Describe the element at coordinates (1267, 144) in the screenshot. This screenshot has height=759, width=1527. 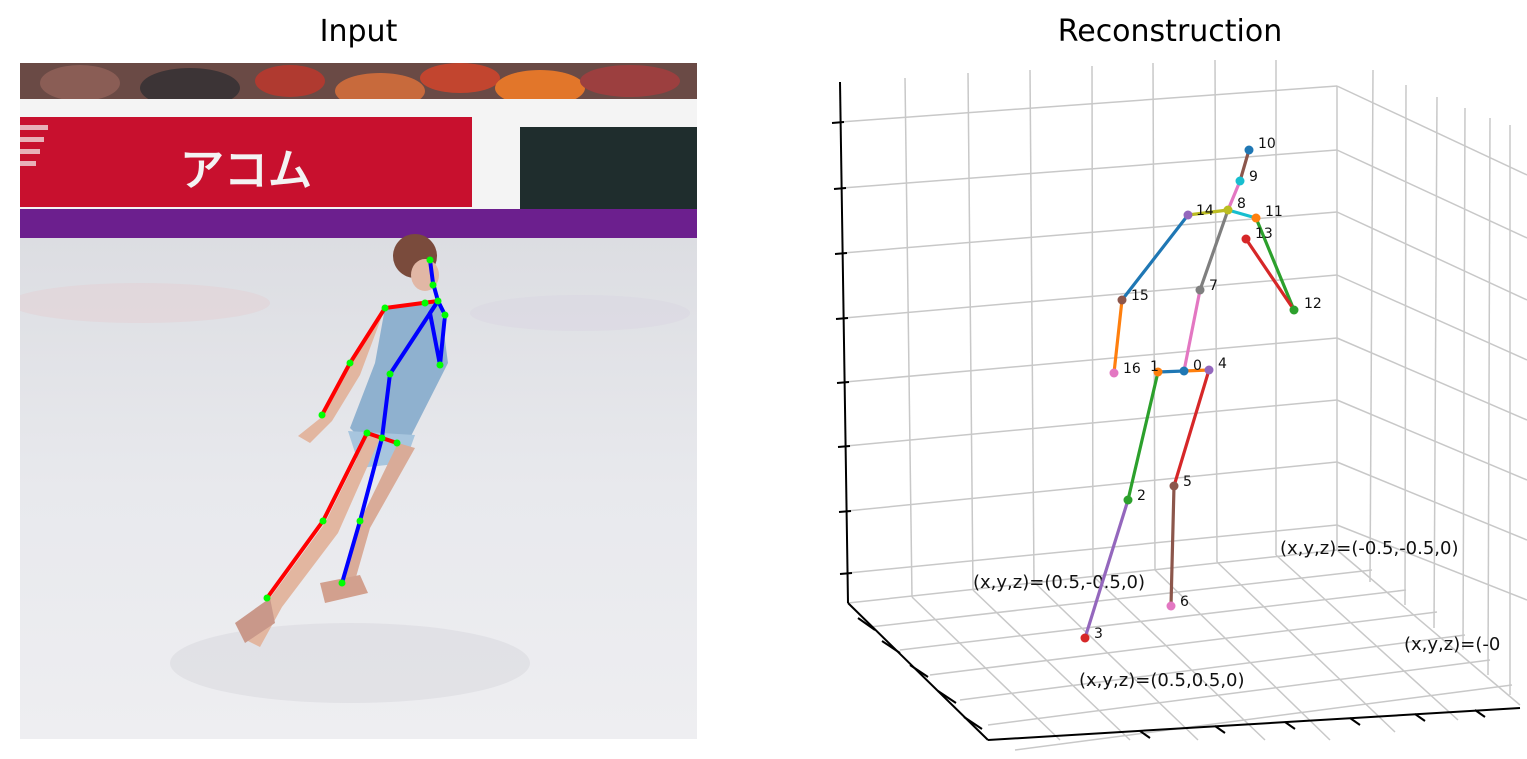
I see `joint-label-10: 10` at that location.